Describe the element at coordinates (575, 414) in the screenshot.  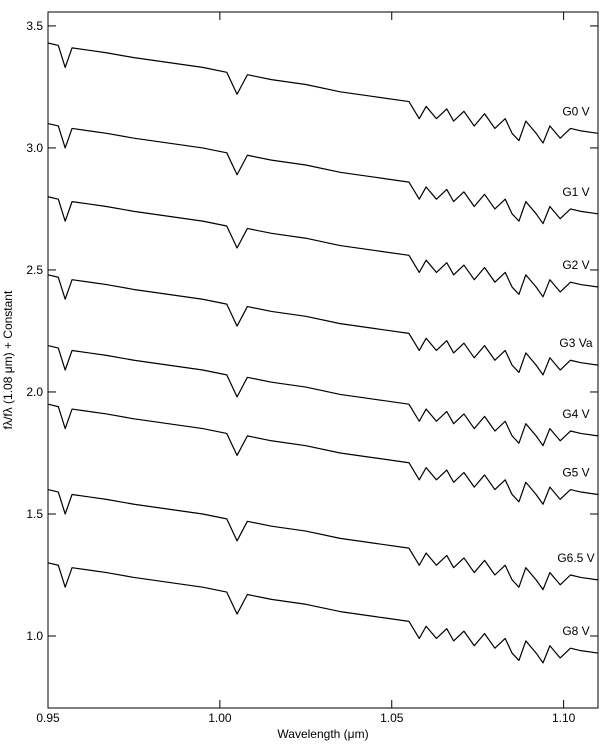
I see `series-label: G4 V` at that location.